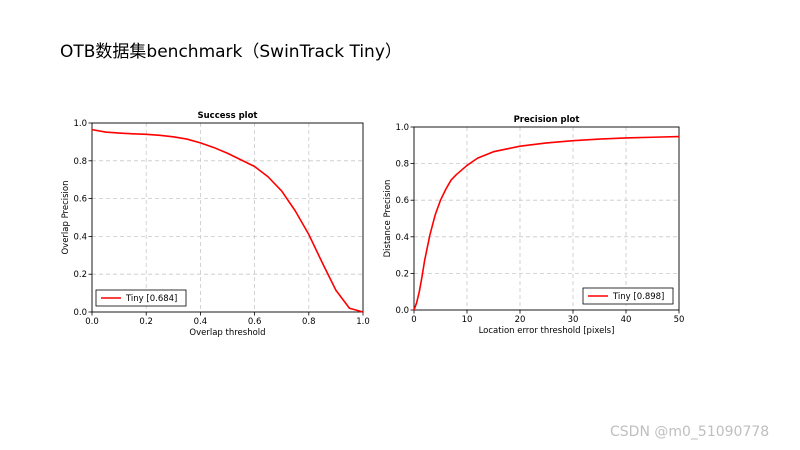 This screenshot has height=450, width=800. What do you see at coordinates (151, 299) in the screenshot?
I see `success-legend-label: Tiny [0.684]` at bounding box center [151, 299].